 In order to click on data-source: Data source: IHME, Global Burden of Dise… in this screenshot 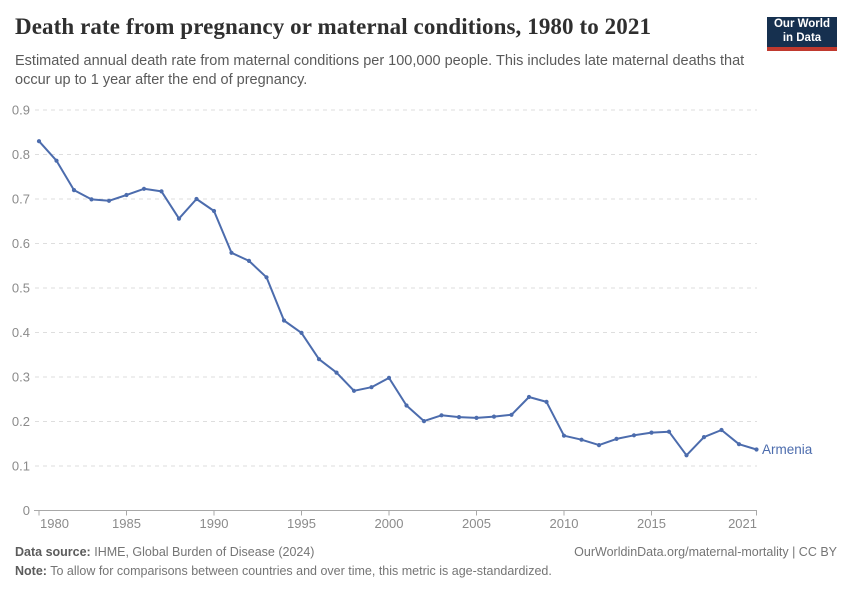, I will do `click(164, 552)`.